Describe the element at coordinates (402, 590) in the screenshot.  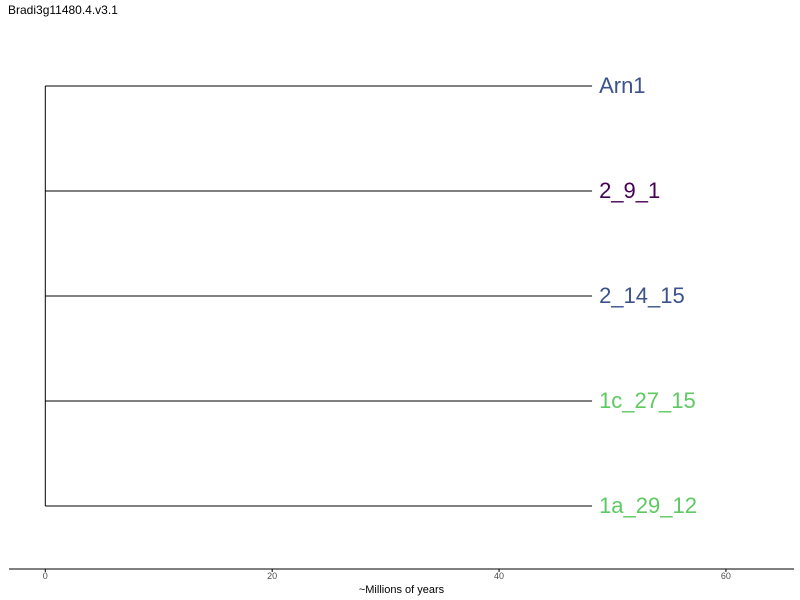
I see `x-axis-title: ~Millions of years` at that location.